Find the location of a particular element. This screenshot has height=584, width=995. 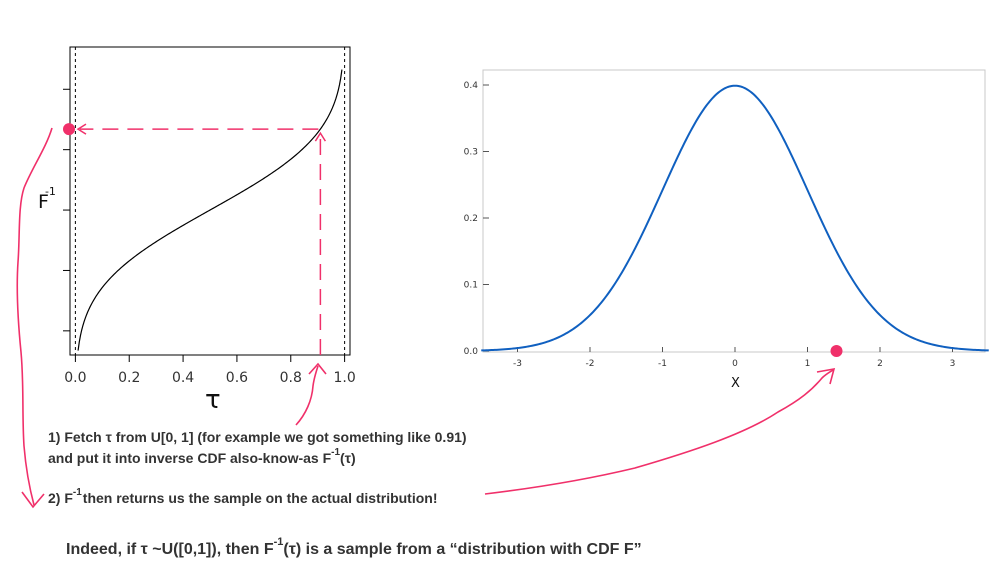

normal-pdf-x-tick-label: -1 is located at coordinates (662, 364).